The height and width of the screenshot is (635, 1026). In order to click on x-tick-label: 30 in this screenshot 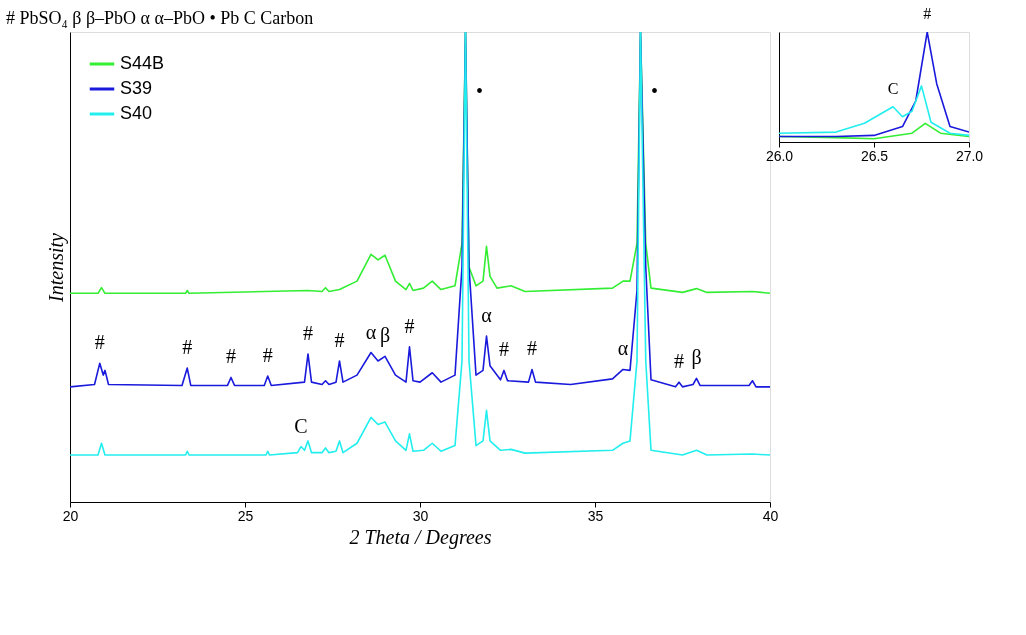, I will do `click(420, 515)`.